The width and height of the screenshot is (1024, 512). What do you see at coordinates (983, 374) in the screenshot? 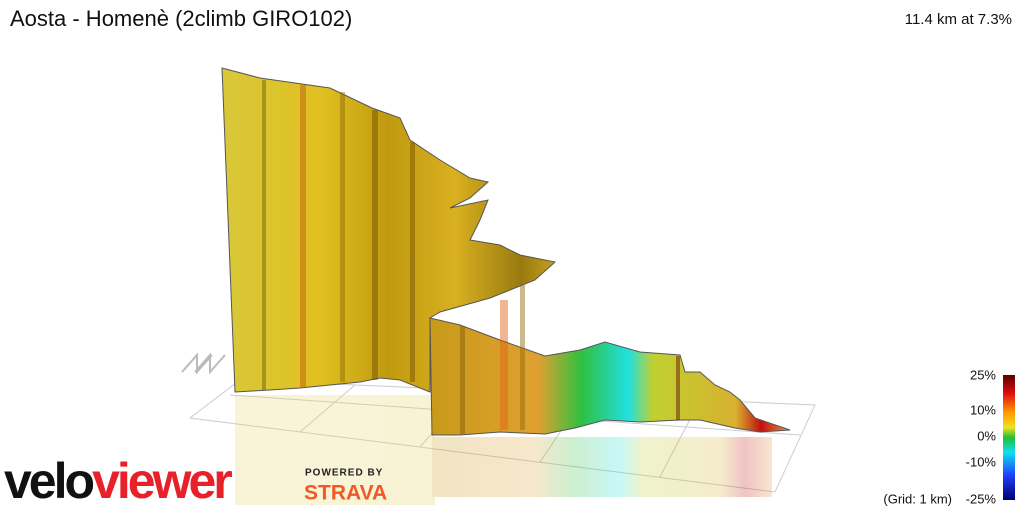
I see `colorbar-label: 25%` at bounding box center [983, 374].